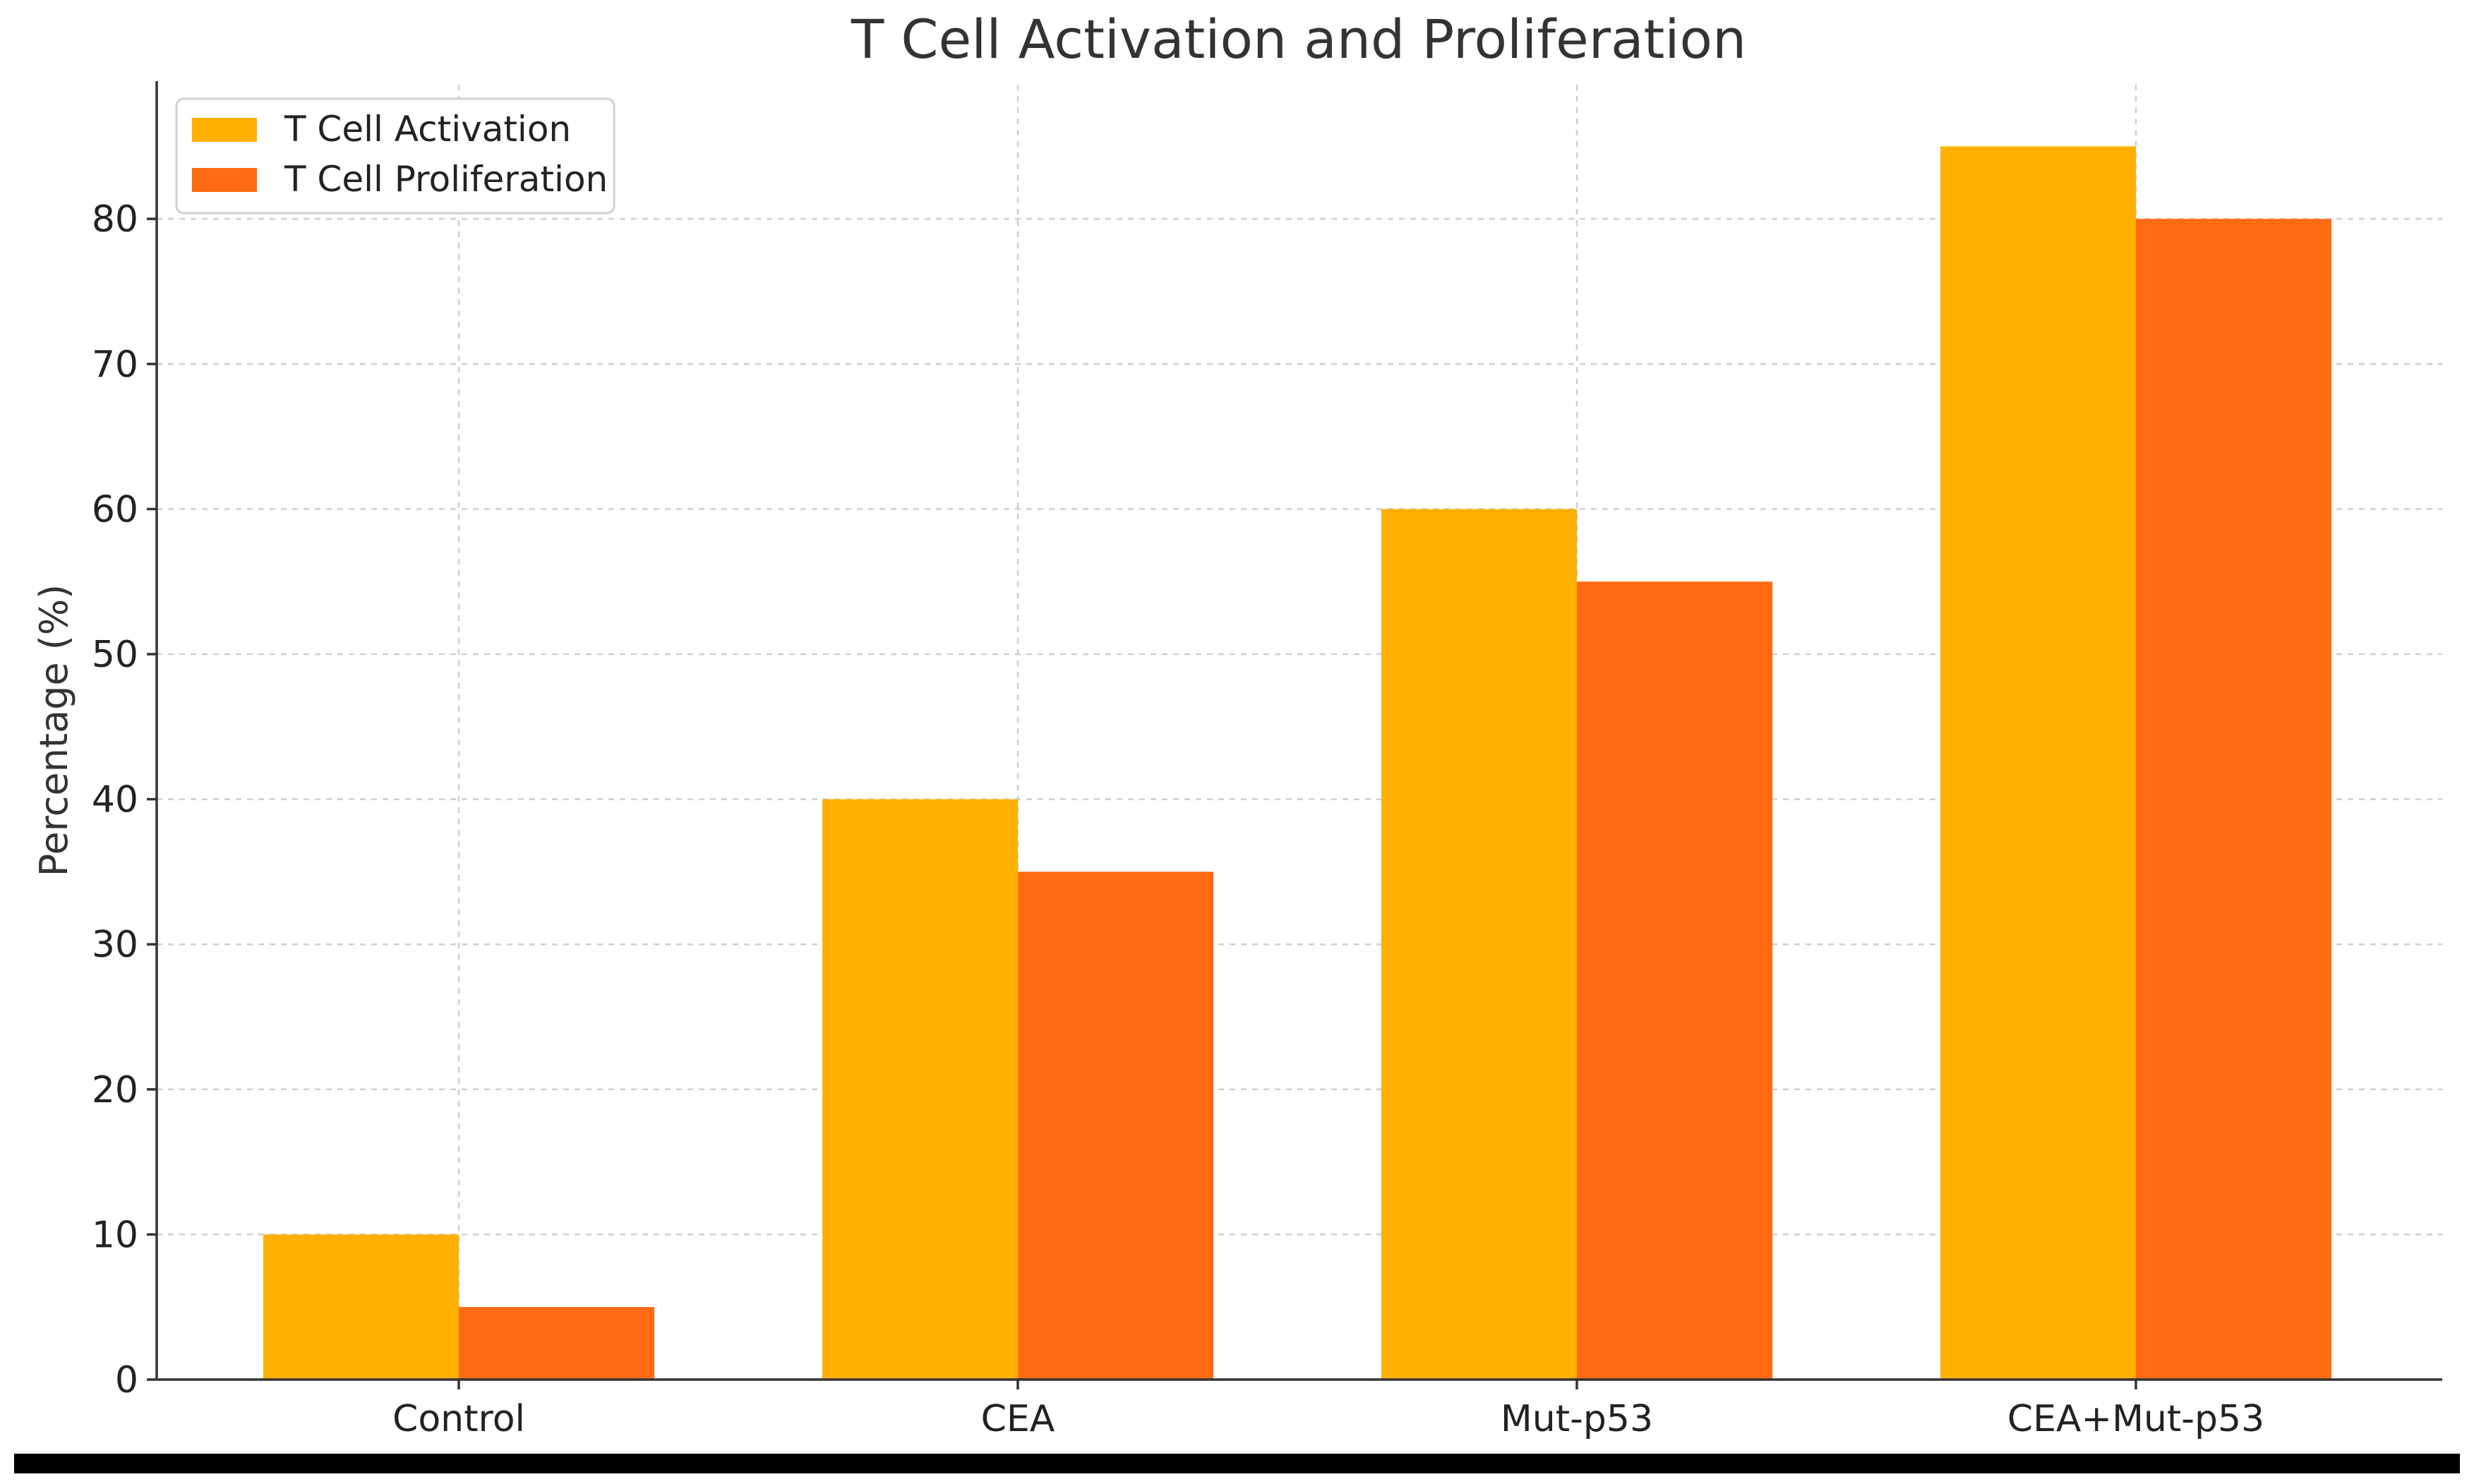 This screenshot has width=2474, height=1484. Describe the element at coordinates (1479, 944) in the screenshot. I see `bar-activation-mut-p53` at that location.